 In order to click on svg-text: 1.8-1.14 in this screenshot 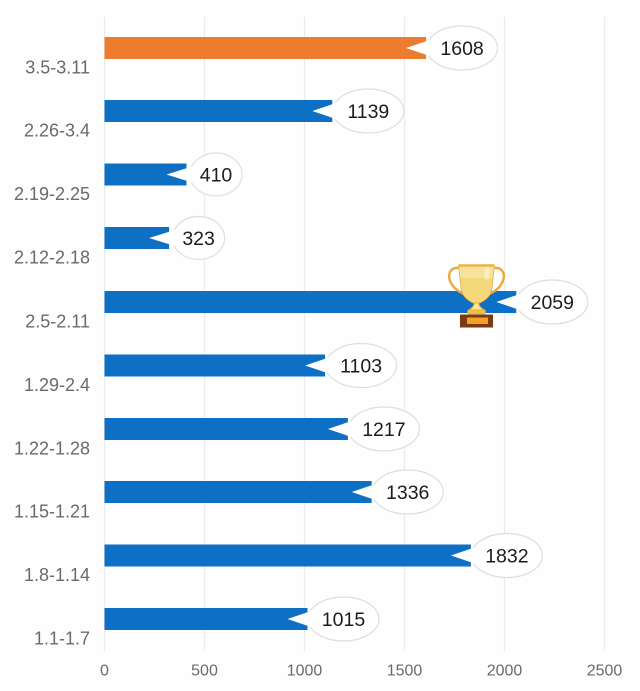, I will do `click(57, 575)`.